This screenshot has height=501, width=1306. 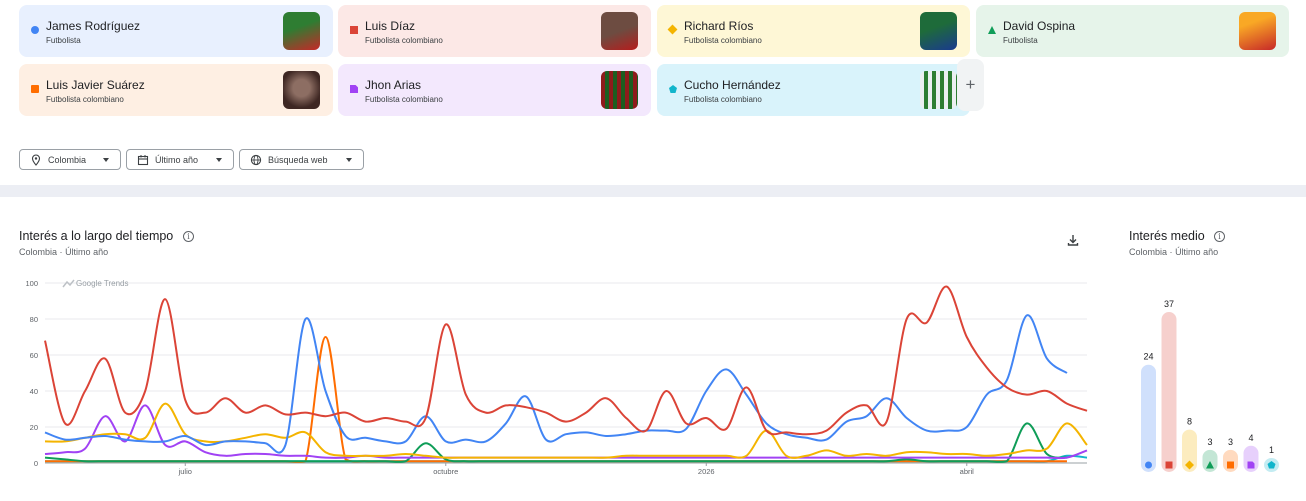 I want to click on luis-diaz-photo, so click(x=619, y=31).